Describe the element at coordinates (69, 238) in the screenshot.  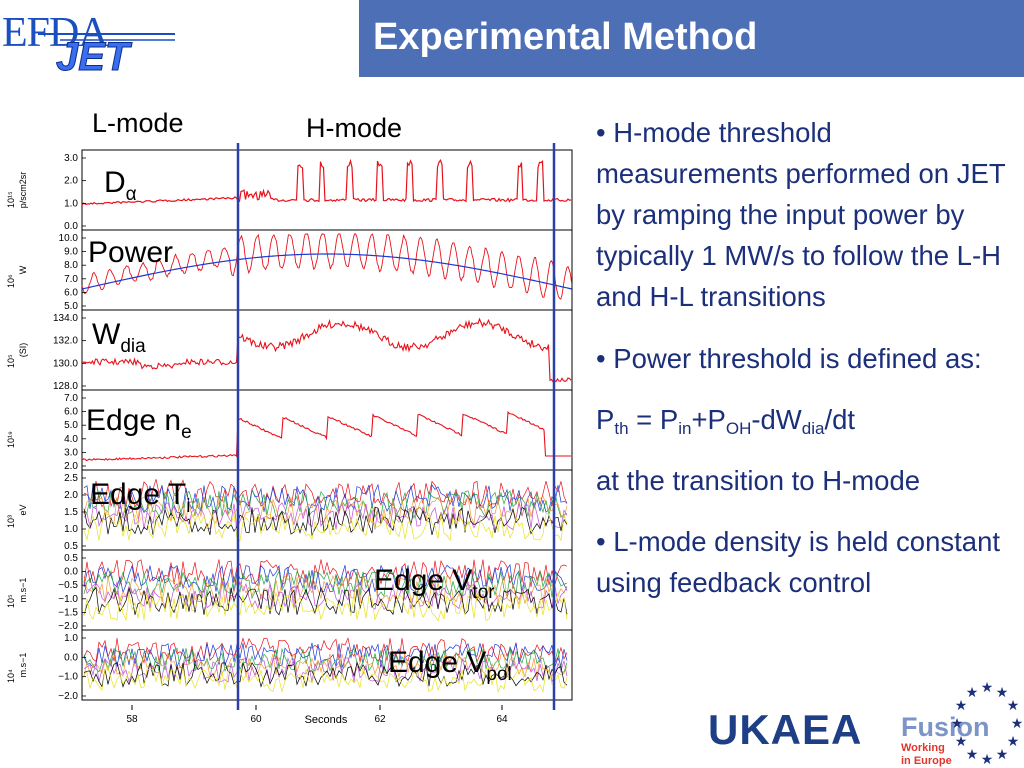
I see `y-tick-label: 10.0` at that location.